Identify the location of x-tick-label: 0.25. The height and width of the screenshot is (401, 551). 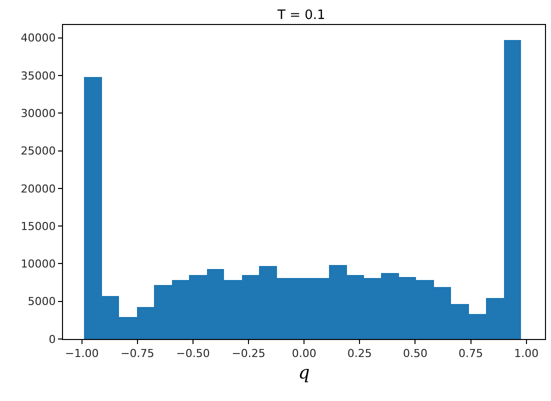
(359, 353).